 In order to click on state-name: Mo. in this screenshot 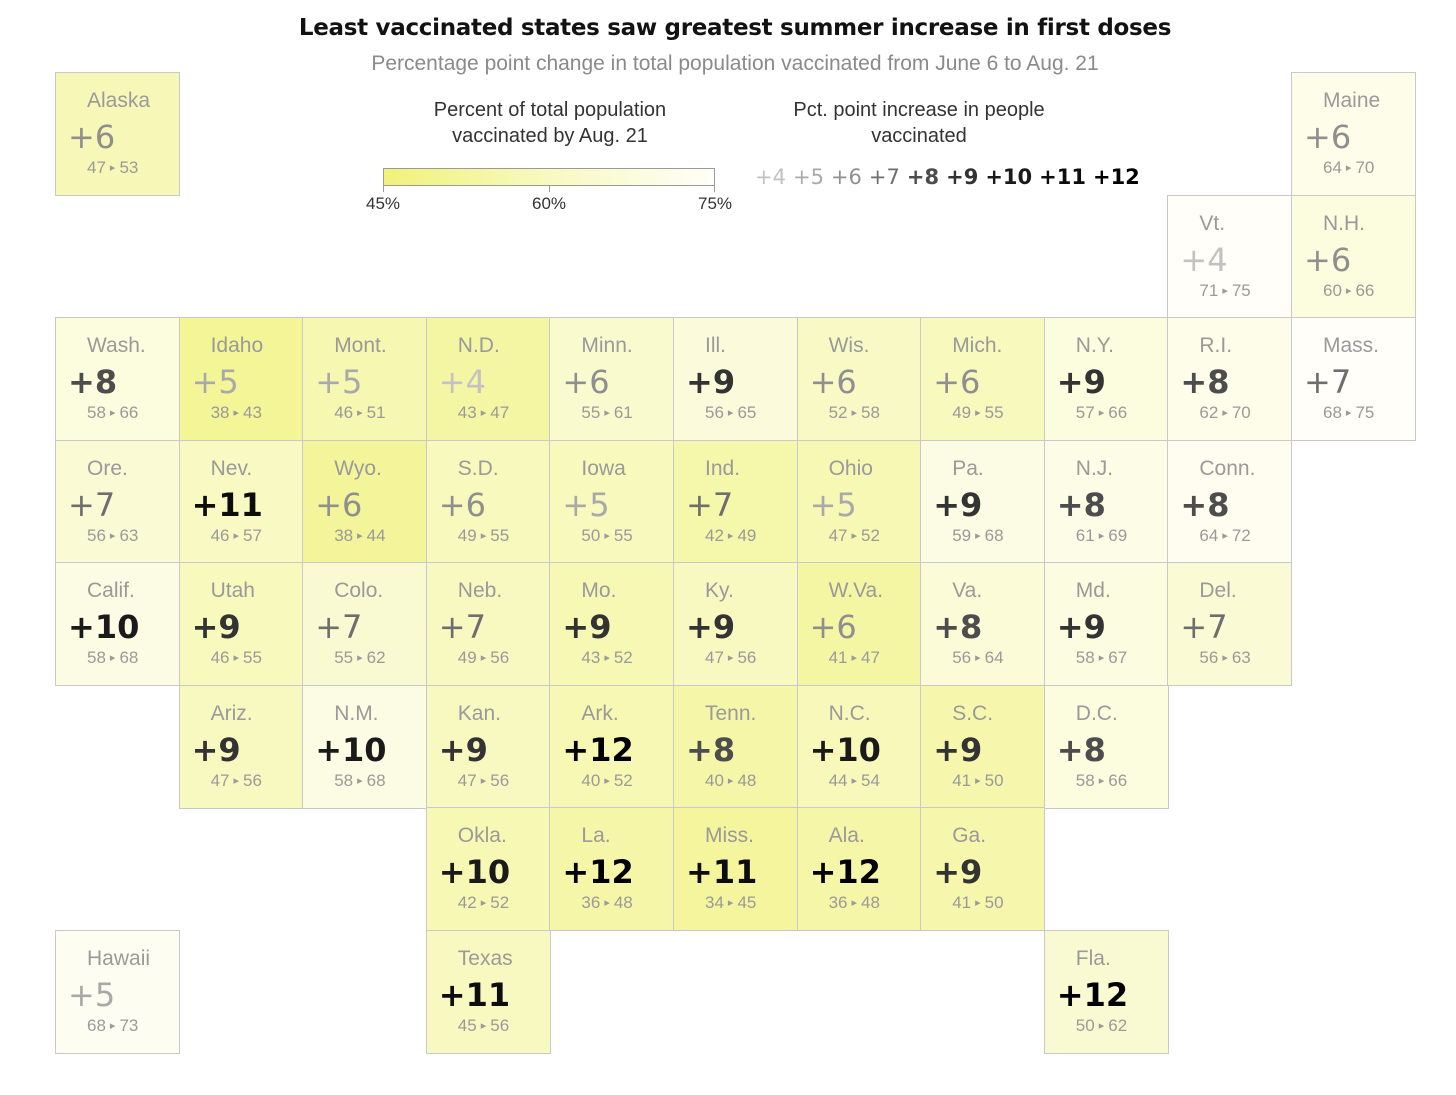, I will do `click(599, 590)`.